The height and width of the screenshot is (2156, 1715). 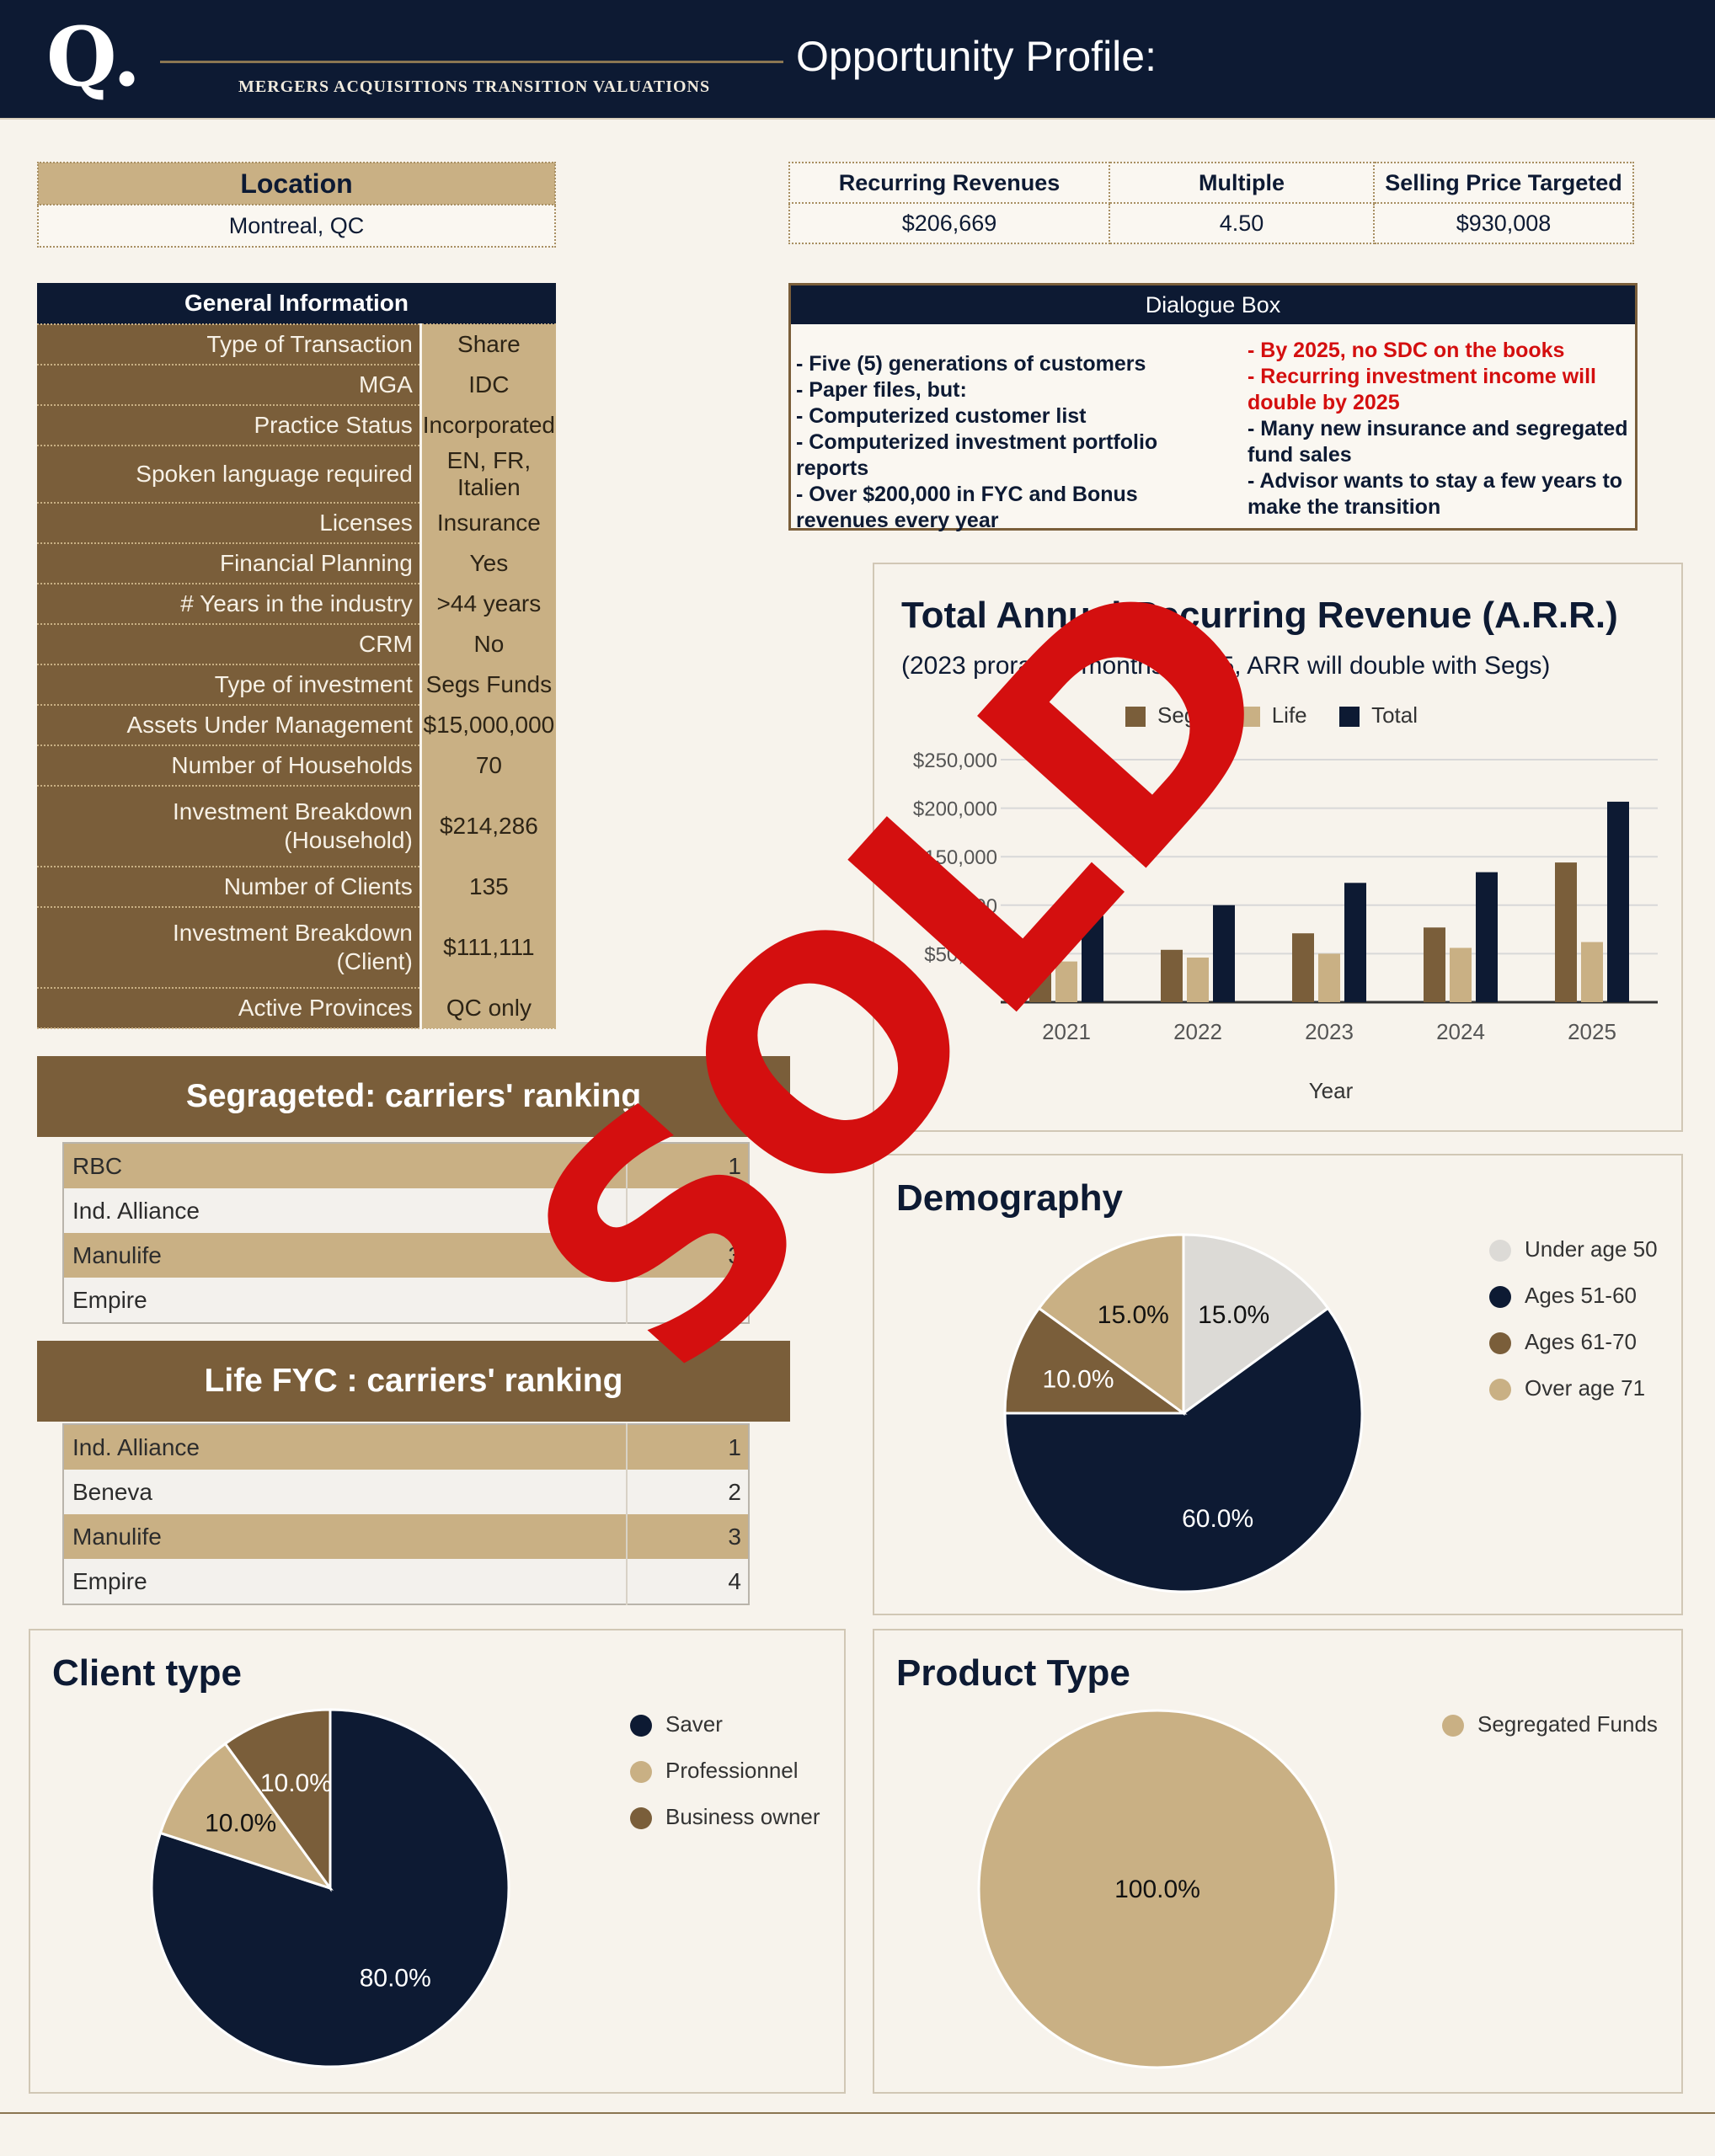 What do you see at coordinates (949, 183) in the screenshot?
I see `recurring-revenues-label: Recurring Revenues` at bounding box center [949, 183].